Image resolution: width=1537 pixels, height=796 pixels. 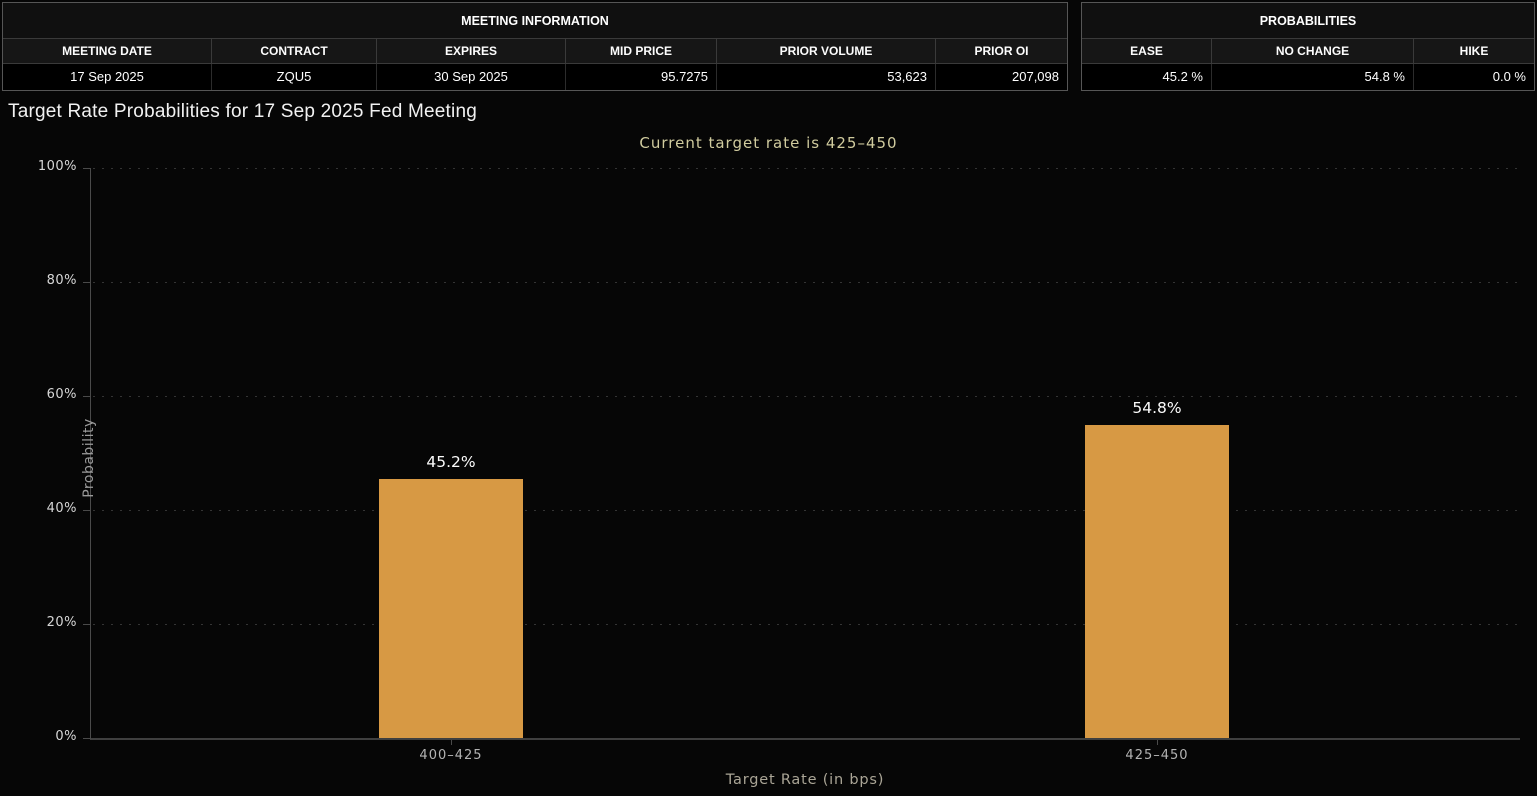 I want to click on y-tick-label: 60%, so click(x=61, y=394).